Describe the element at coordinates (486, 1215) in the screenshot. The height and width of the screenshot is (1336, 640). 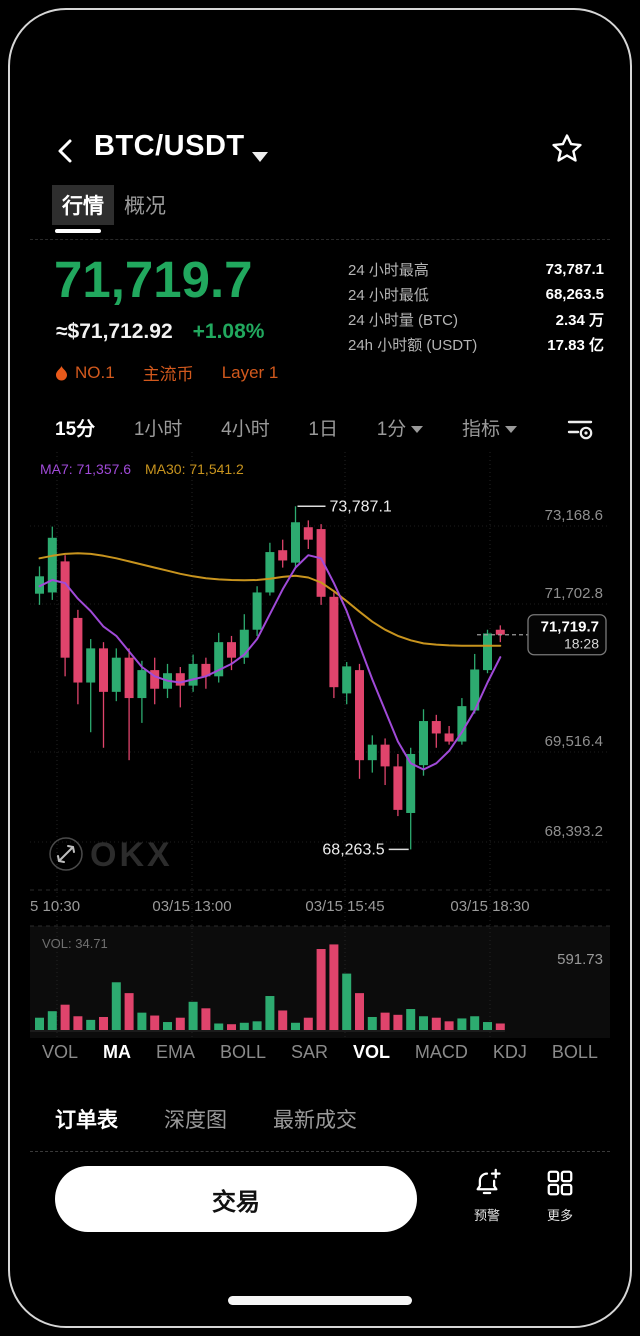
I see `alert-label: 预警` at that location.